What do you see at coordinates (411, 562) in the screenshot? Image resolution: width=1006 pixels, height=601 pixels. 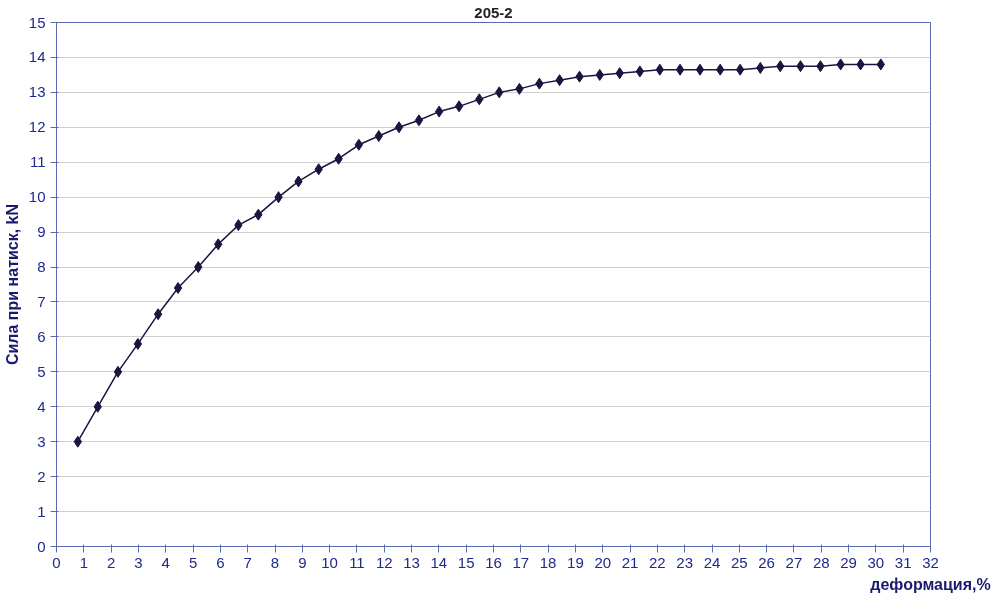 I see `x-tick-label: 13` at bounding box center [411, 562].